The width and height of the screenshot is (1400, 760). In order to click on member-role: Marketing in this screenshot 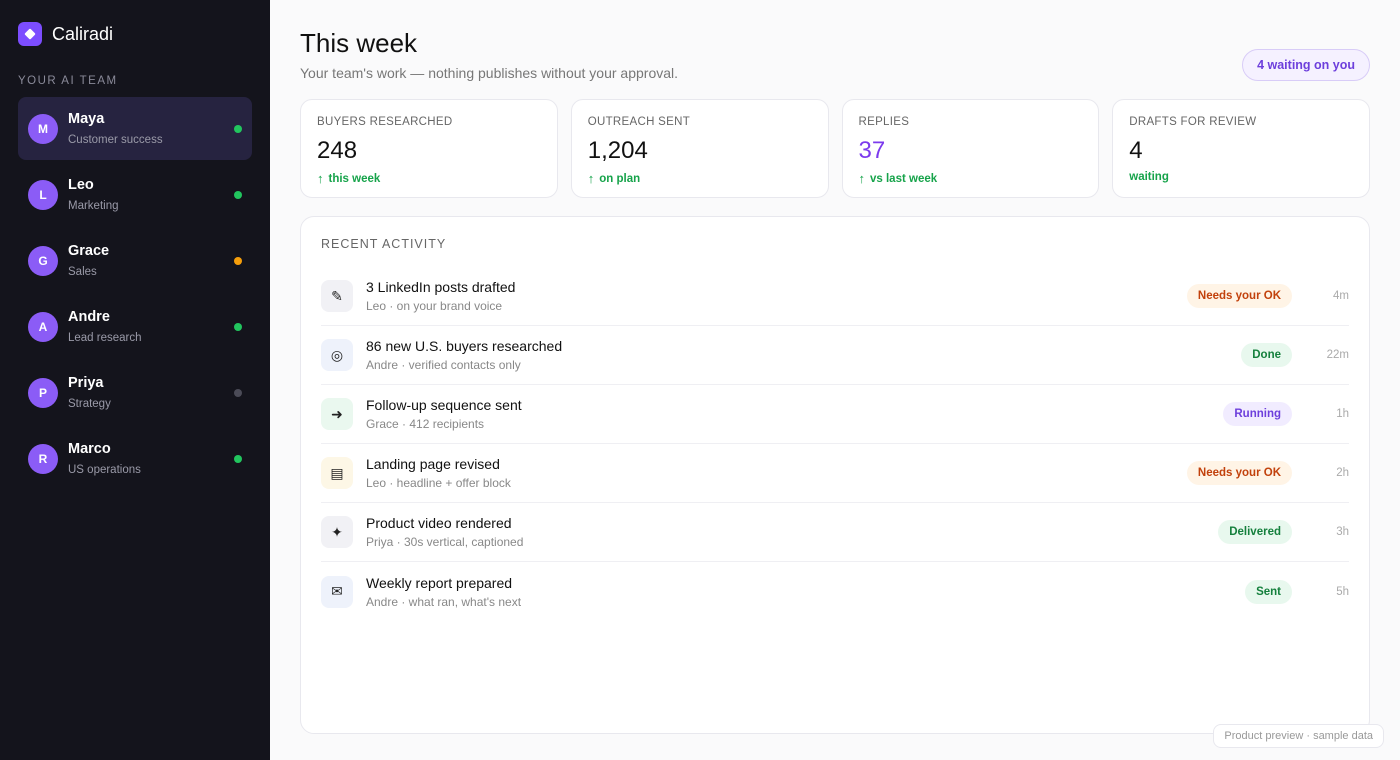, I will do `click(93, 206)`.